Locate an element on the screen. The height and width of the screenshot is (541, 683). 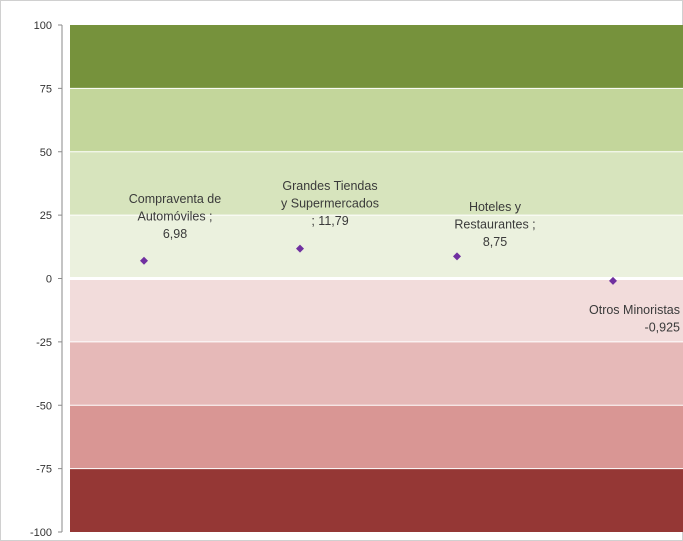
data-label-line: Grandes Tiendas is located at coordinates (329, 186).